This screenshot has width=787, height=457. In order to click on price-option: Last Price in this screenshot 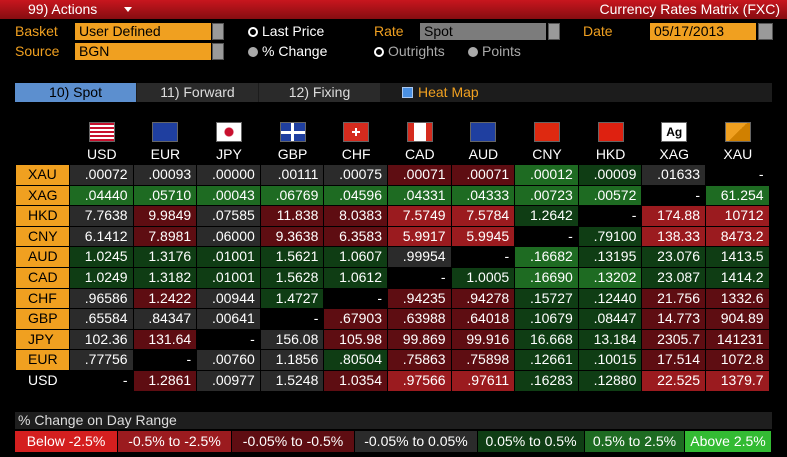, I will do `click(293, 31)`.